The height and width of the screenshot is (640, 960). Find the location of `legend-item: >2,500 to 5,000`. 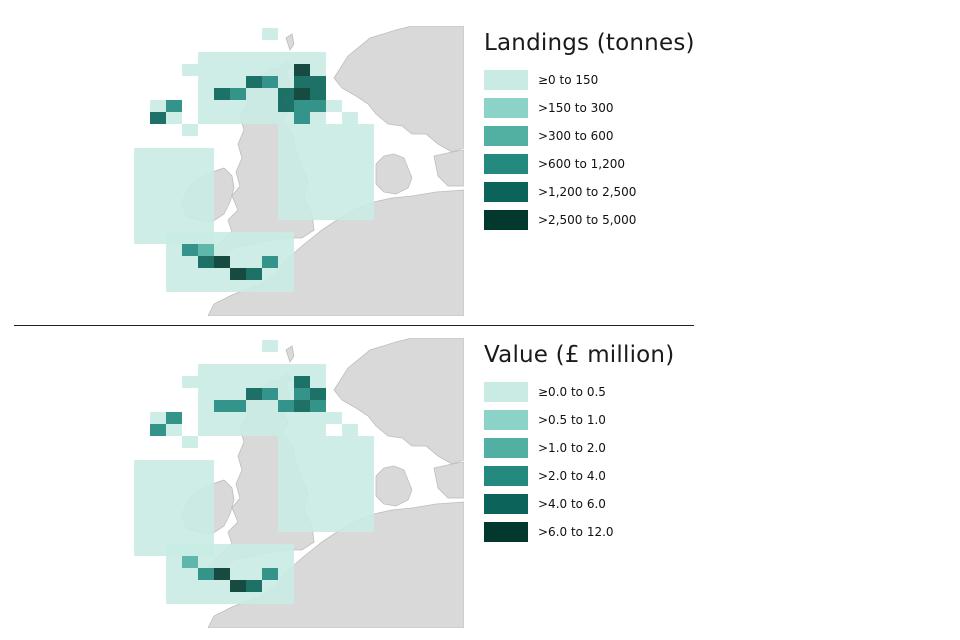

legend-item: >2,500 to 5,000 is located at coordinates (604, 220).